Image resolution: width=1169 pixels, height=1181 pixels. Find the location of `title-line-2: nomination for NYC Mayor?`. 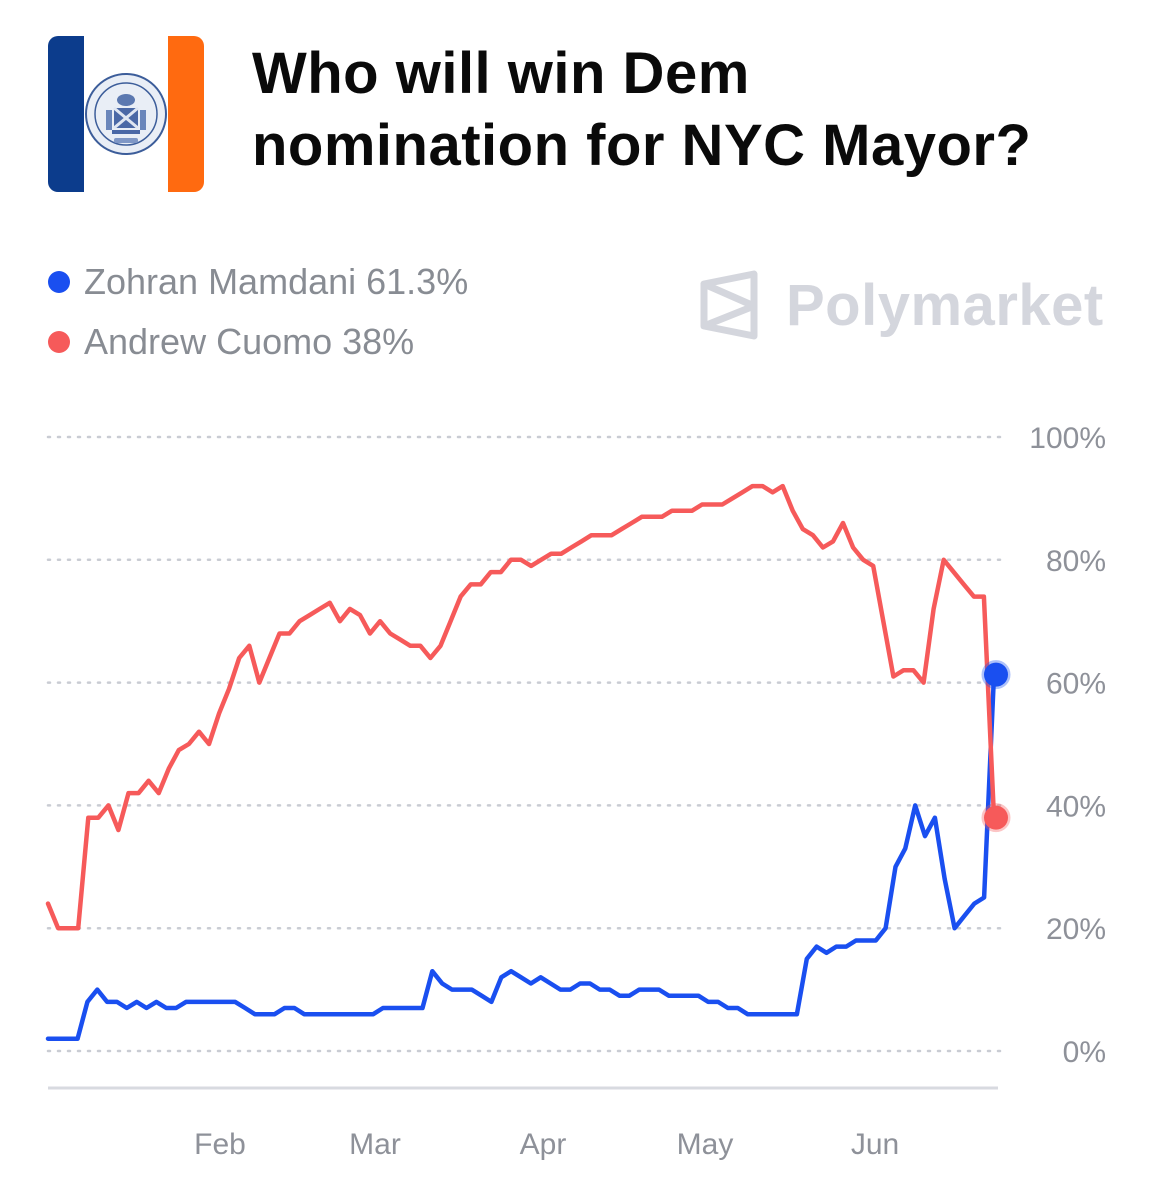

title-line-2: nomination for NYC Mayor? is located at coordinates (642, 145).